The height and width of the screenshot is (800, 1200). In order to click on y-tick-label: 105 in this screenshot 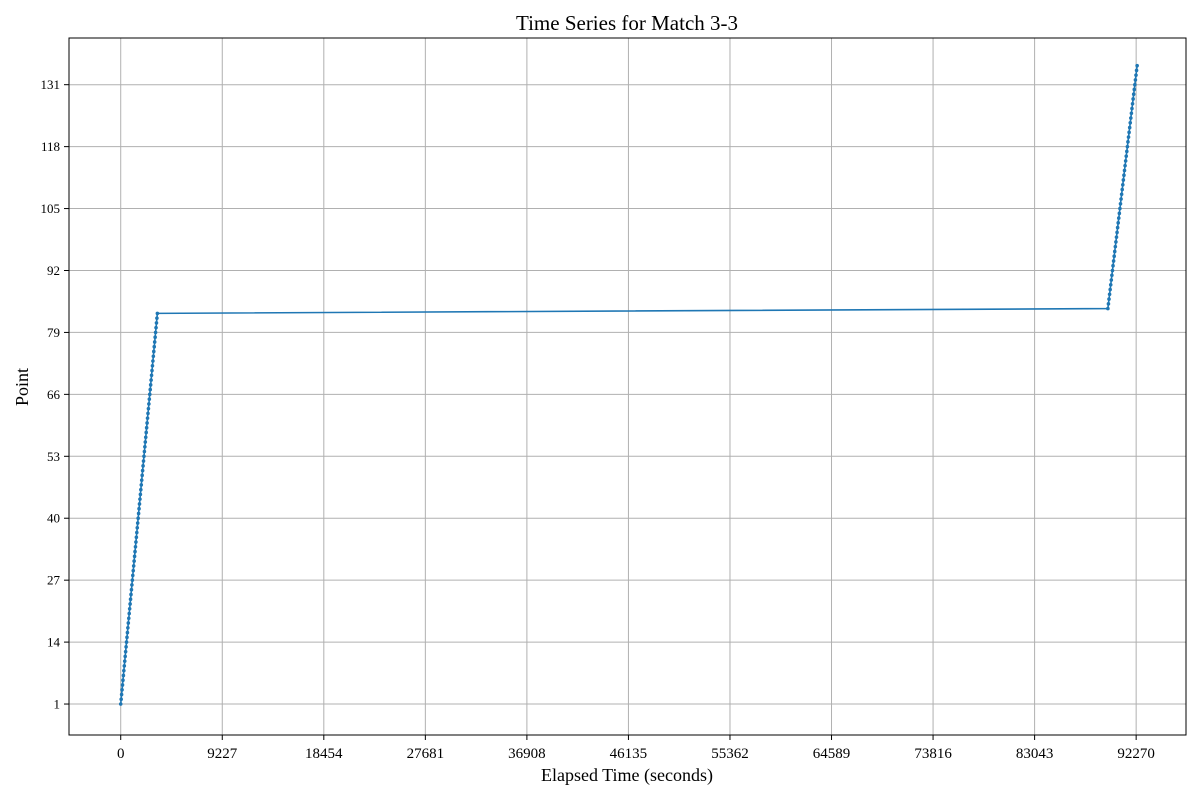, I will do `click(51, 208)`.